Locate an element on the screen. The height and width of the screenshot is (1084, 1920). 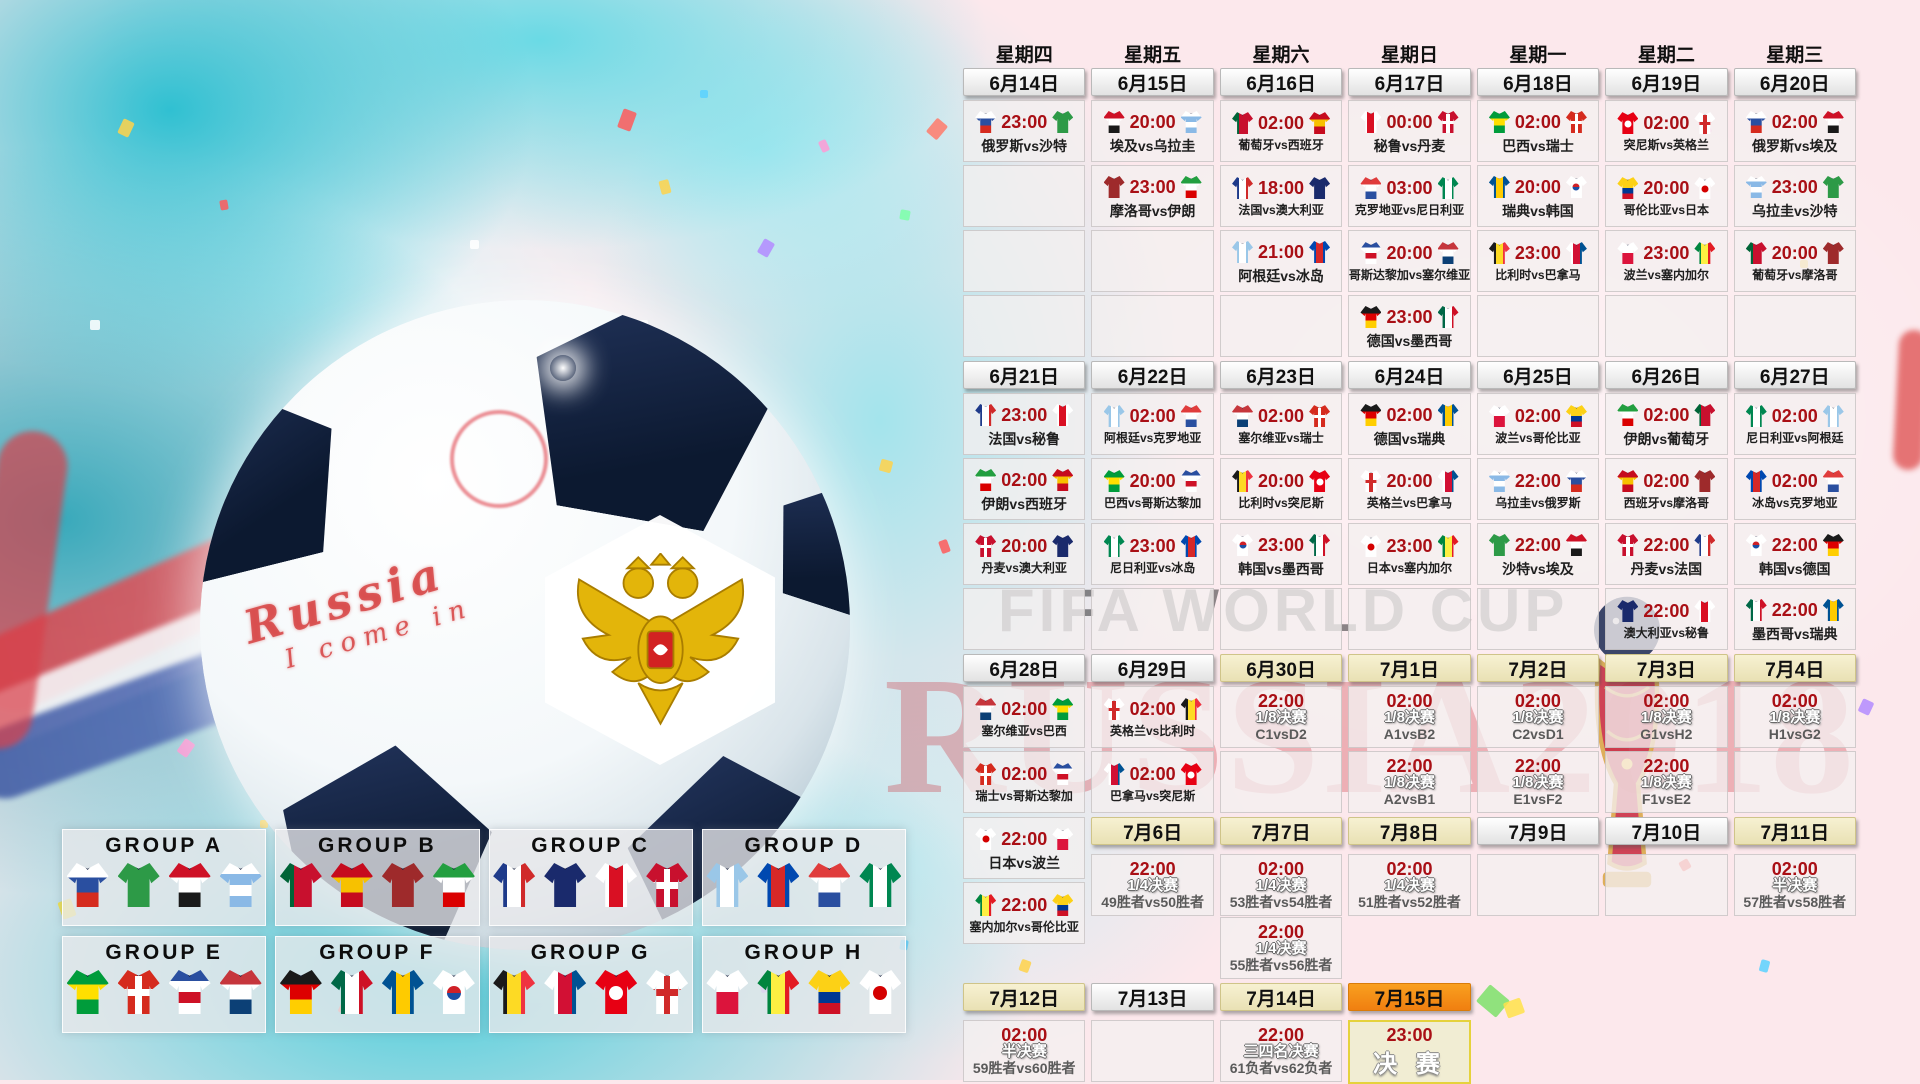
match-label: 比利时vs突尼斯 is located at coordinates (1281, 503).